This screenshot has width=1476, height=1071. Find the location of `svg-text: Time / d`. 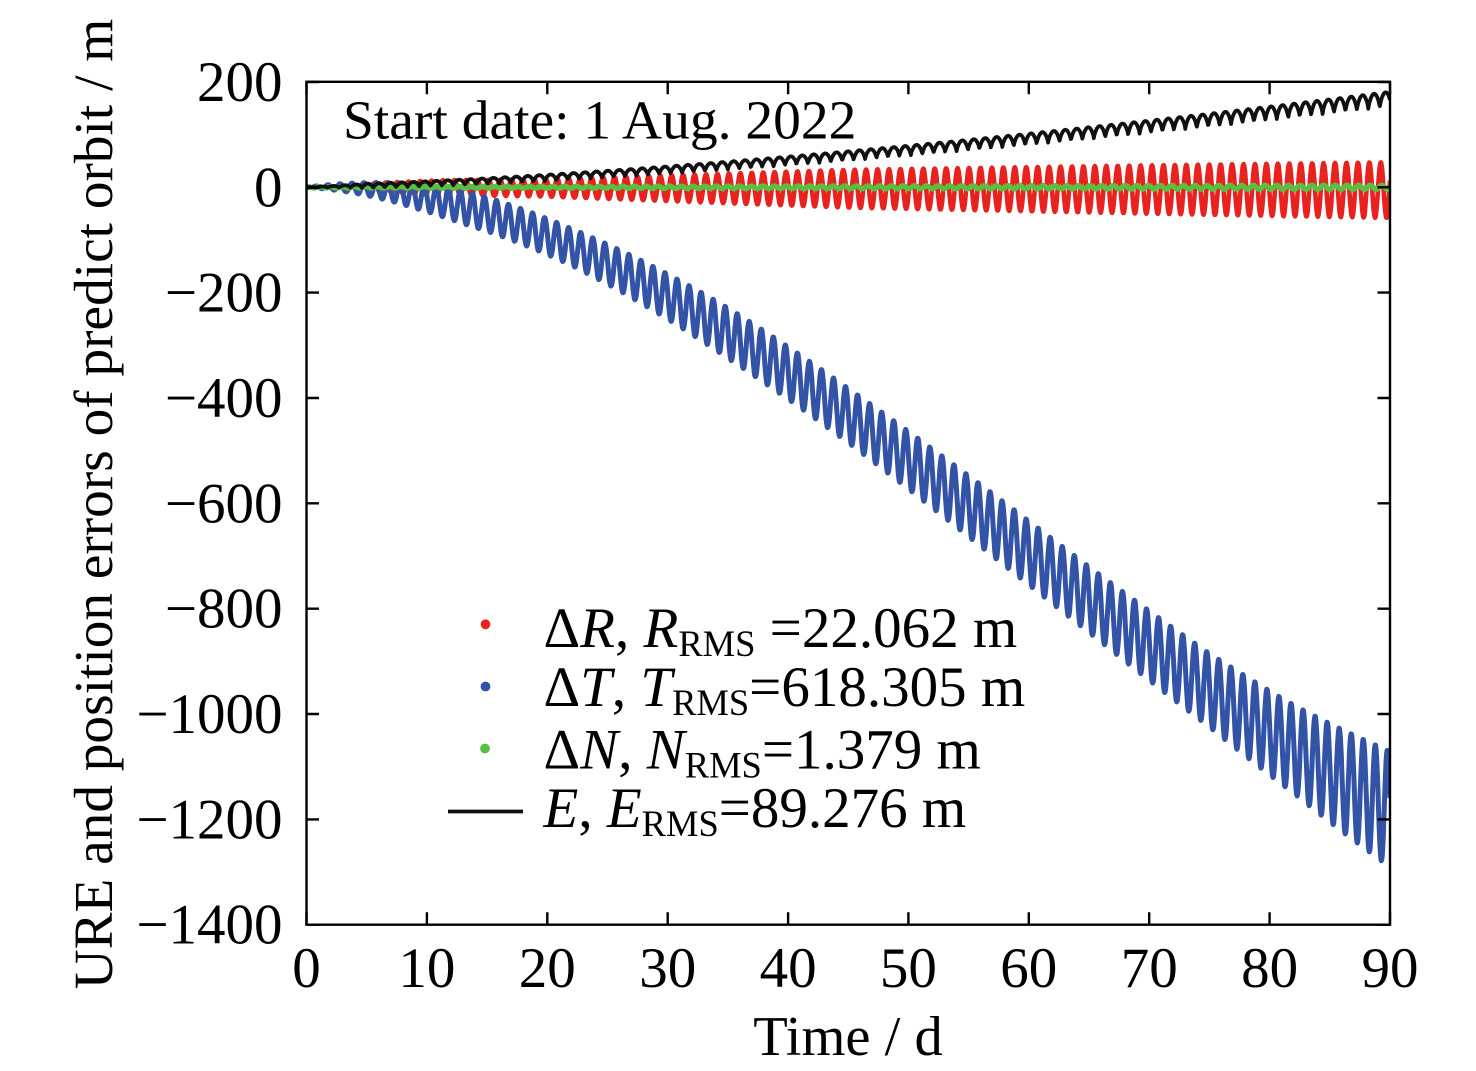

svg-text: Time / d is located at coordinates (847, 1037).